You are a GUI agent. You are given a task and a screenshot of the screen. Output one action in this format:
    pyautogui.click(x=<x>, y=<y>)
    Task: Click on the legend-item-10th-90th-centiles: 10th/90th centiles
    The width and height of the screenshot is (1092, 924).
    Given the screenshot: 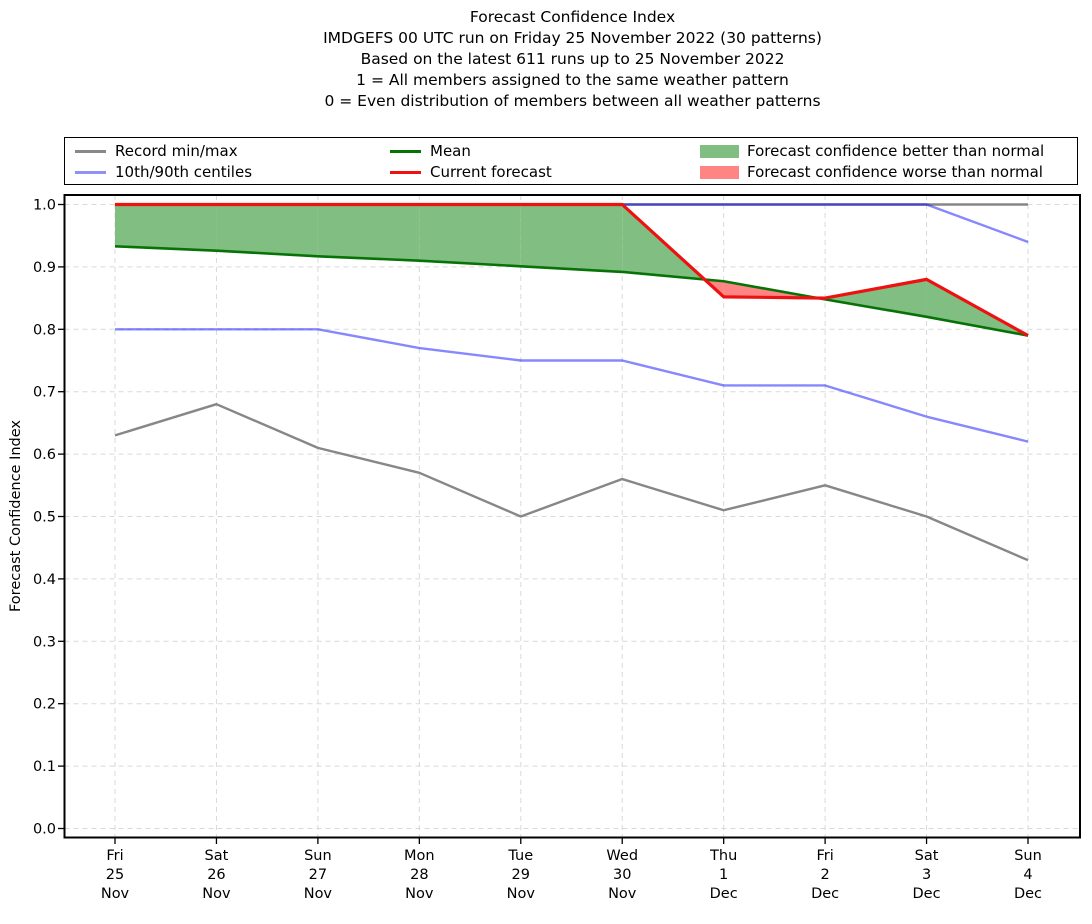 What is the action you would take?
    pyautogui.click(x=163, y=172)
    